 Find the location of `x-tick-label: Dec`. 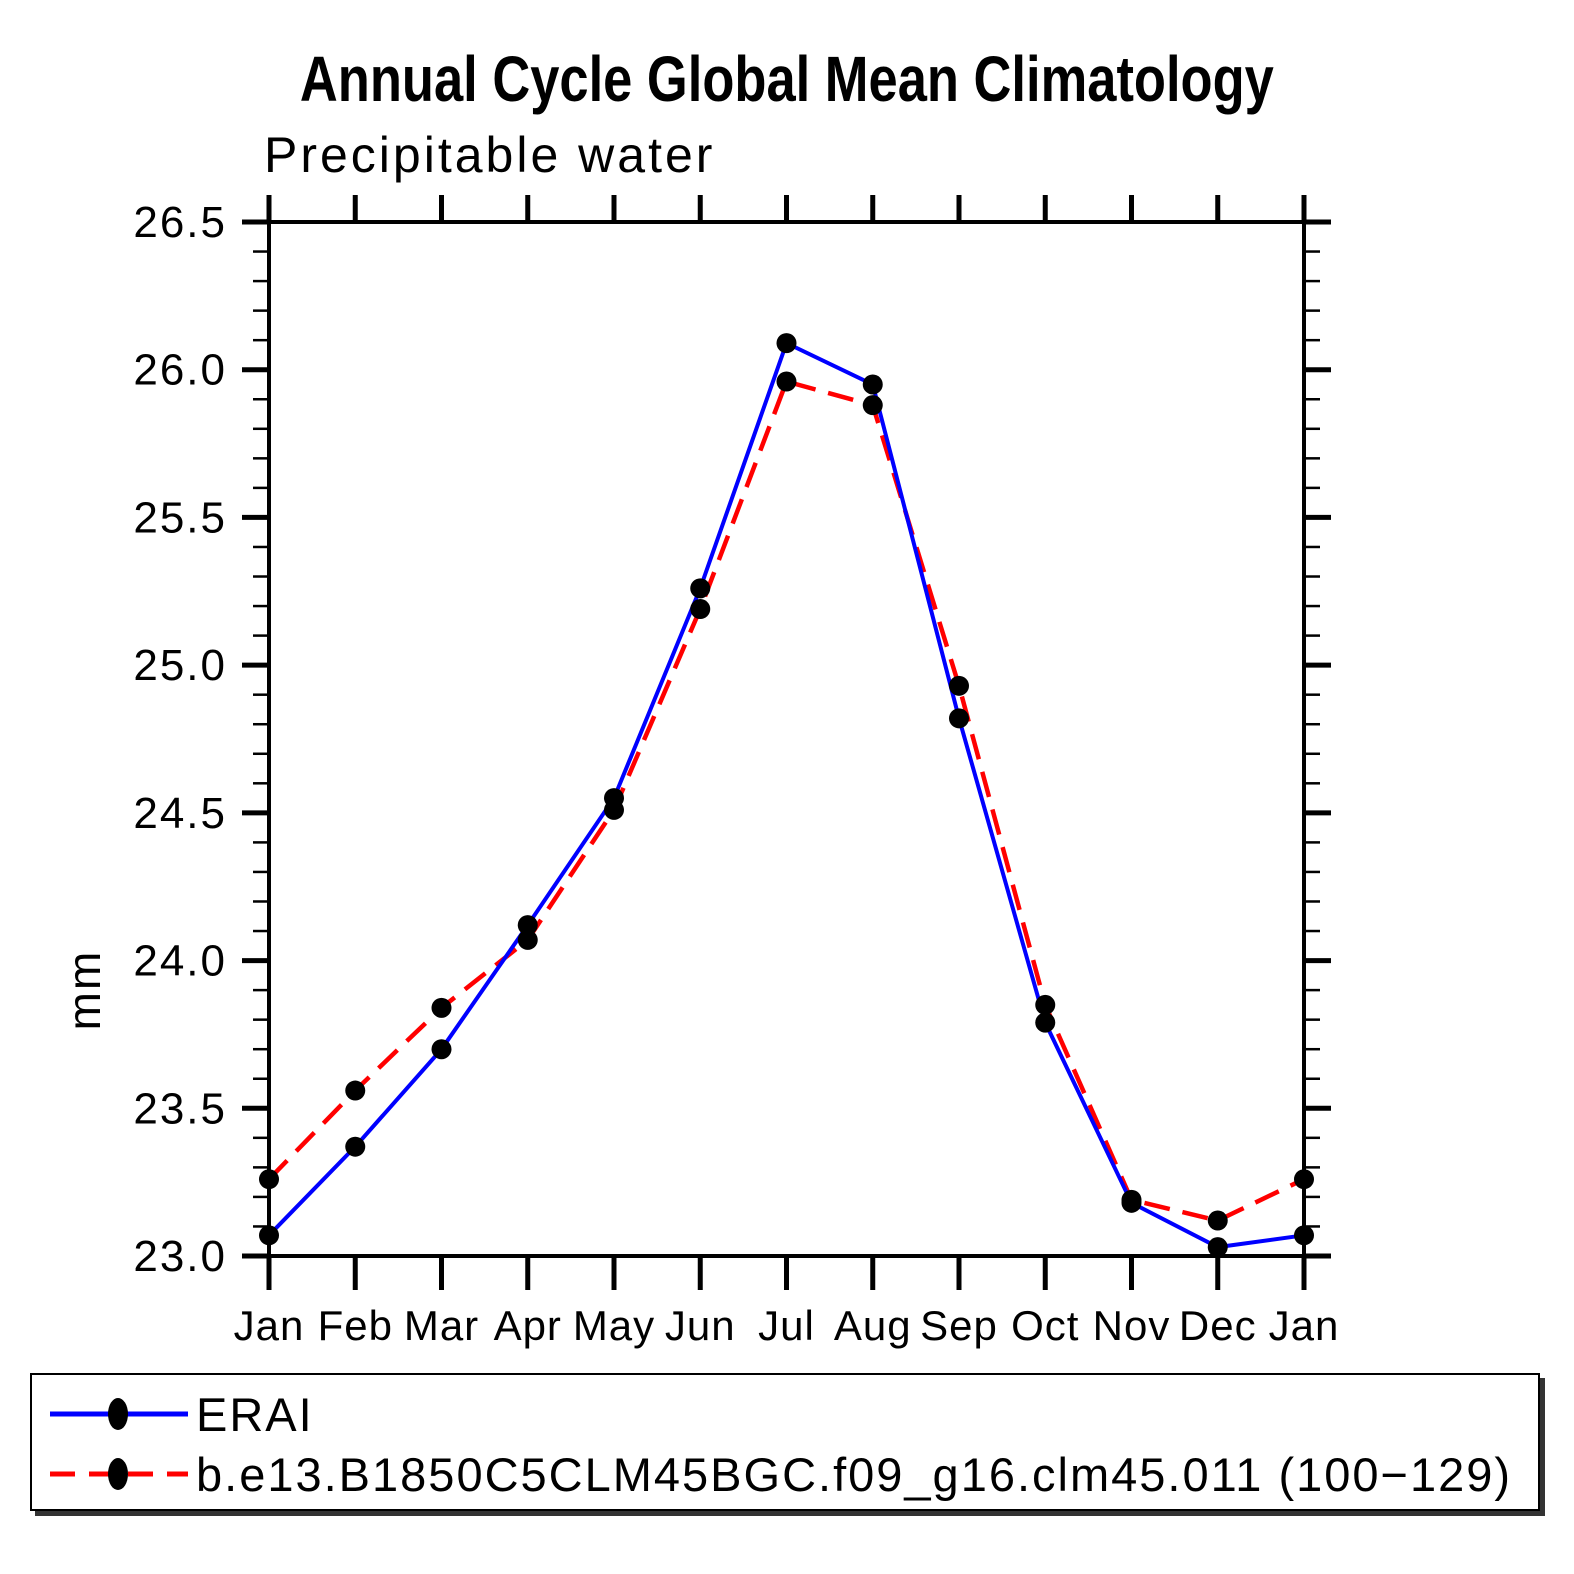

x-tick-label: Dec is located at coordinates (1218, 1325).